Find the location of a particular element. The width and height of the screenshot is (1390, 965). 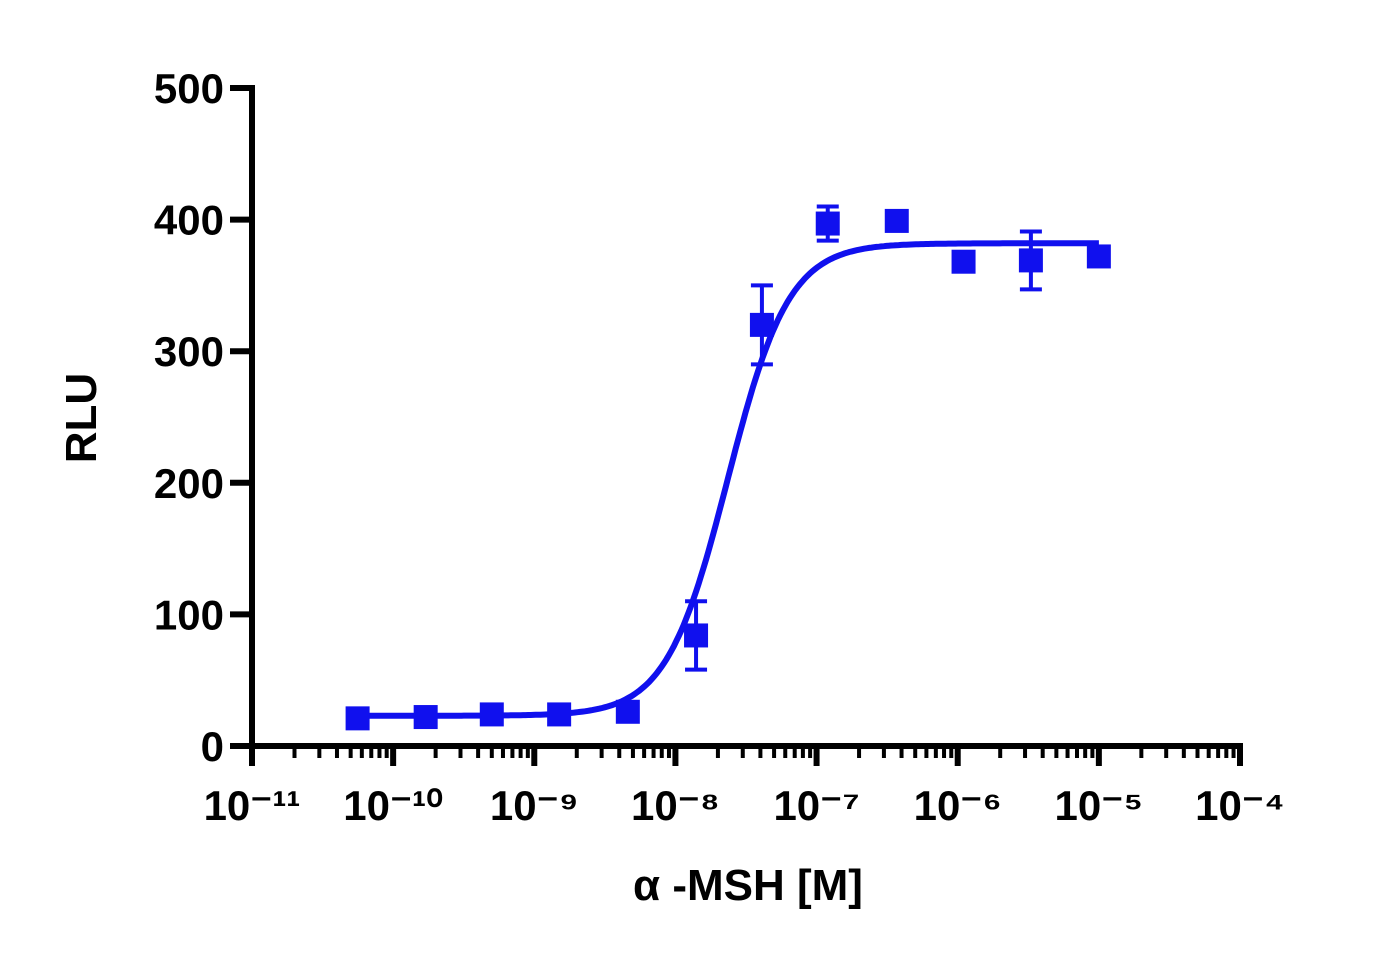

y-tick-label: 100 is located at coordinates (189, 614).